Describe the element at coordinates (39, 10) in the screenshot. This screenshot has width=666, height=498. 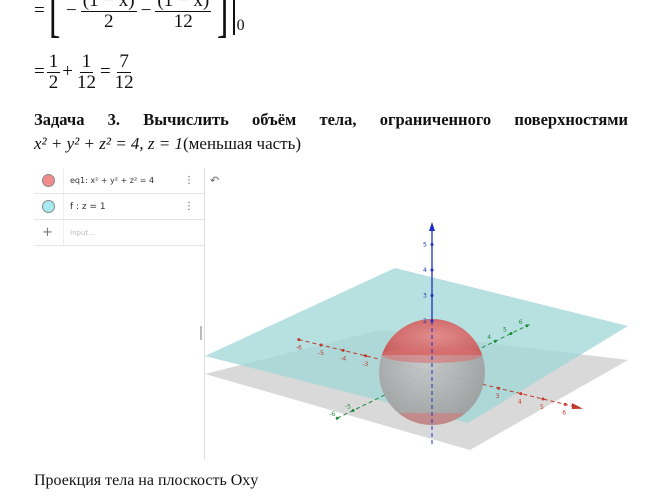
I see `equals-sign: =` at that location.